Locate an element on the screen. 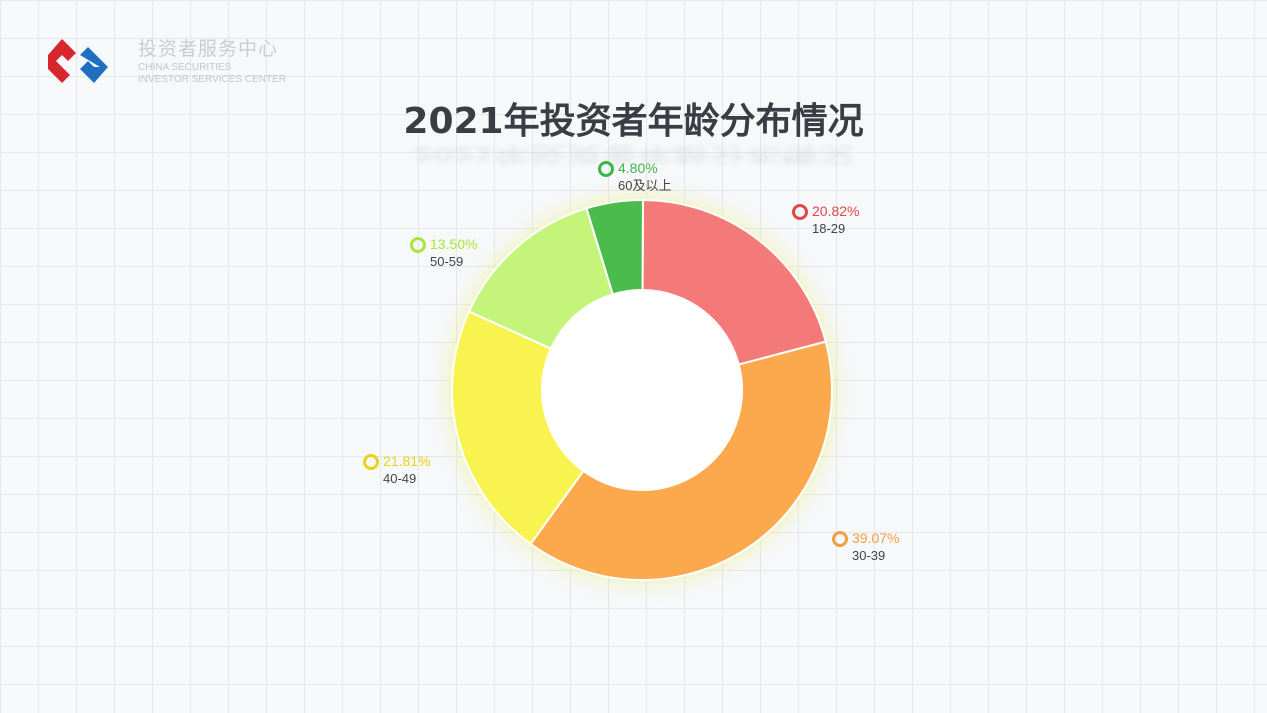 This screenshot has width=1267, height=713. slice-value: 4.80% is located at coordinates (638, 168).